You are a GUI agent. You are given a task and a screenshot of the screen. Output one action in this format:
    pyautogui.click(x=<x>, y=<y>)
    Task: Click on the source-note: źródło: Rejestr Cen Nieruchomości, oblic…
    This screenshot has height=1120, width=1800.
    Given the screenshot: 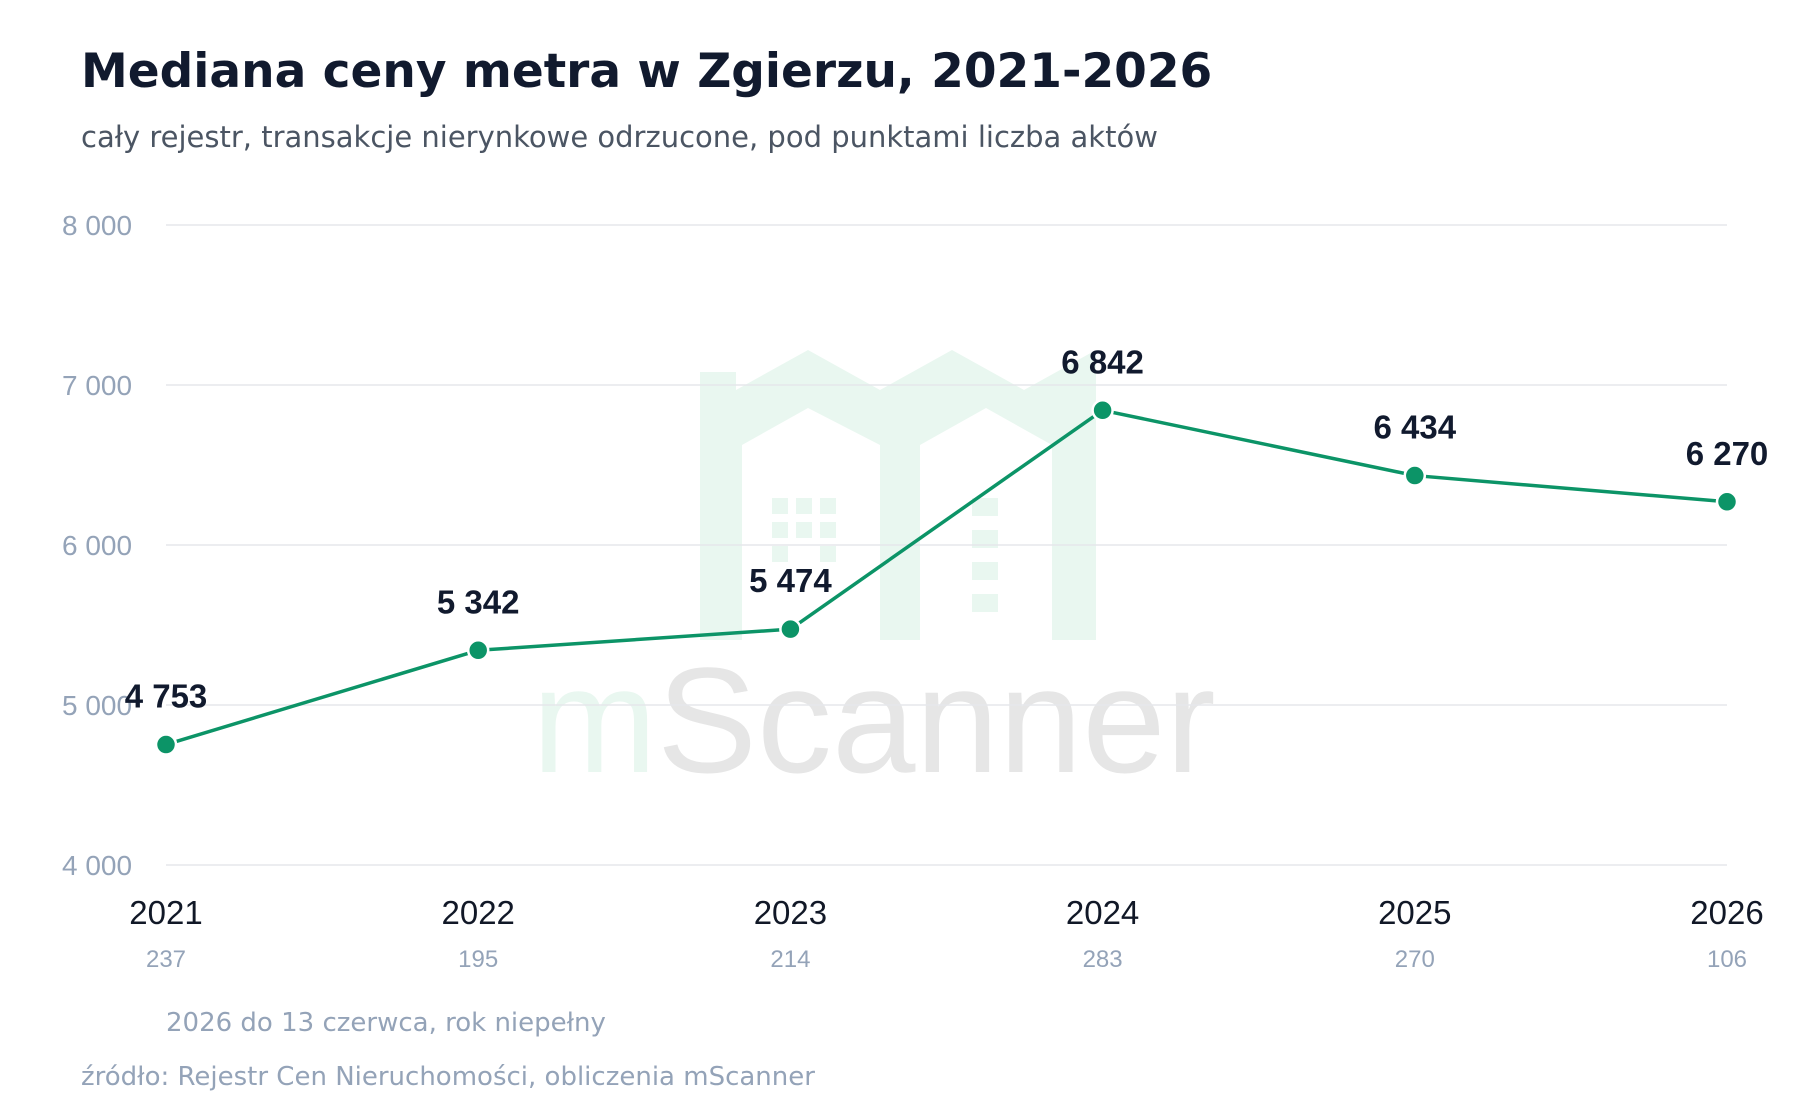 What is the action you would take?
    pyautogui.click(x=448, y=1077)
    